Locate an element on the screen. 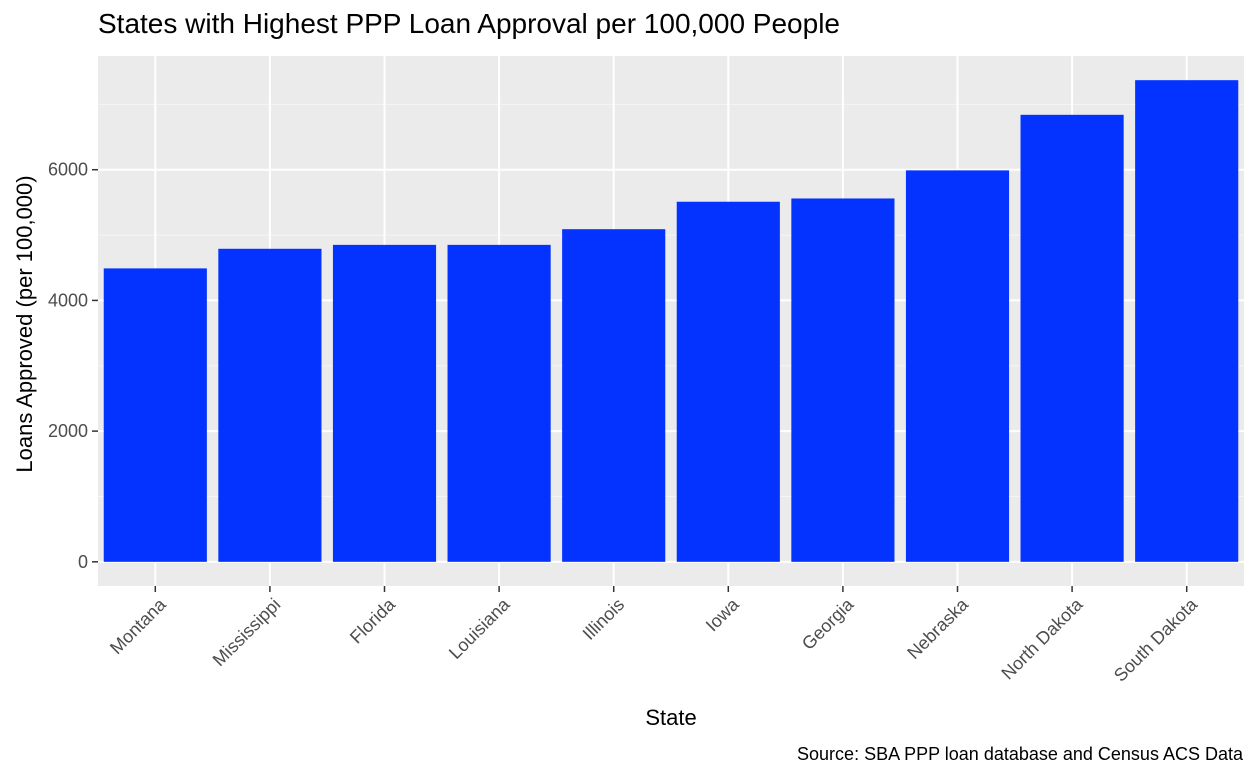 This screenshot has height=781, width=1256. bar-georgia is located at coordinates (843, 380).